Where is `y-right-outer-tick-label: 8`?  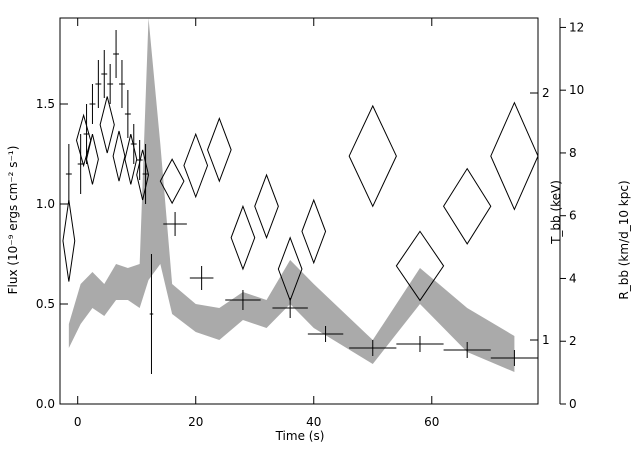 y-right-outer-tick-label: 8 is located at coordinates (573, 153).